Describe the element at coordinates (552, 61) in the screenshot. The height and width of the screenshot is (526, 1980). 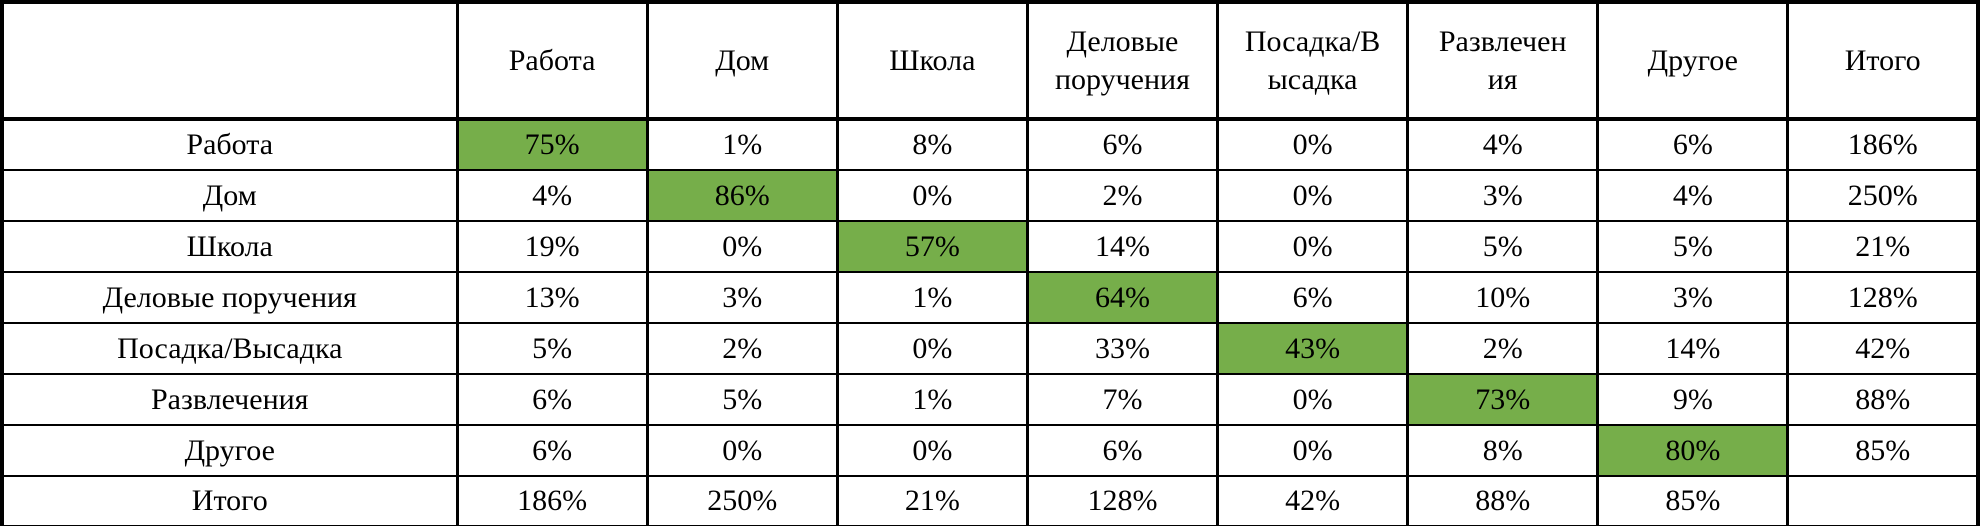
I see `column-header: Работа` at that location.